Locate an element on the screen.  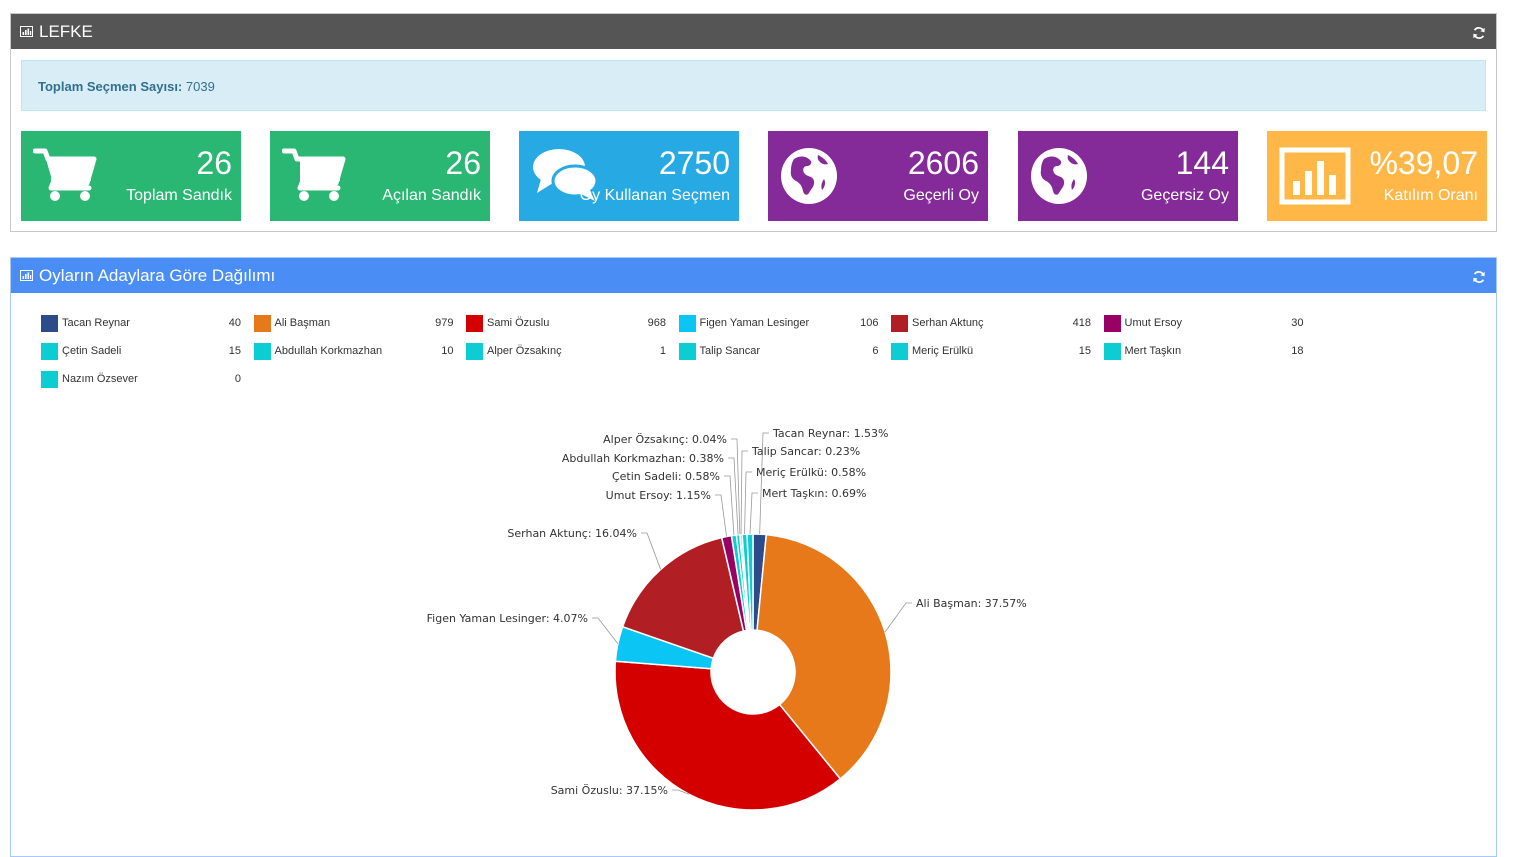
stat-label: Katılım Oranı is located at coordinates (1430, 195).